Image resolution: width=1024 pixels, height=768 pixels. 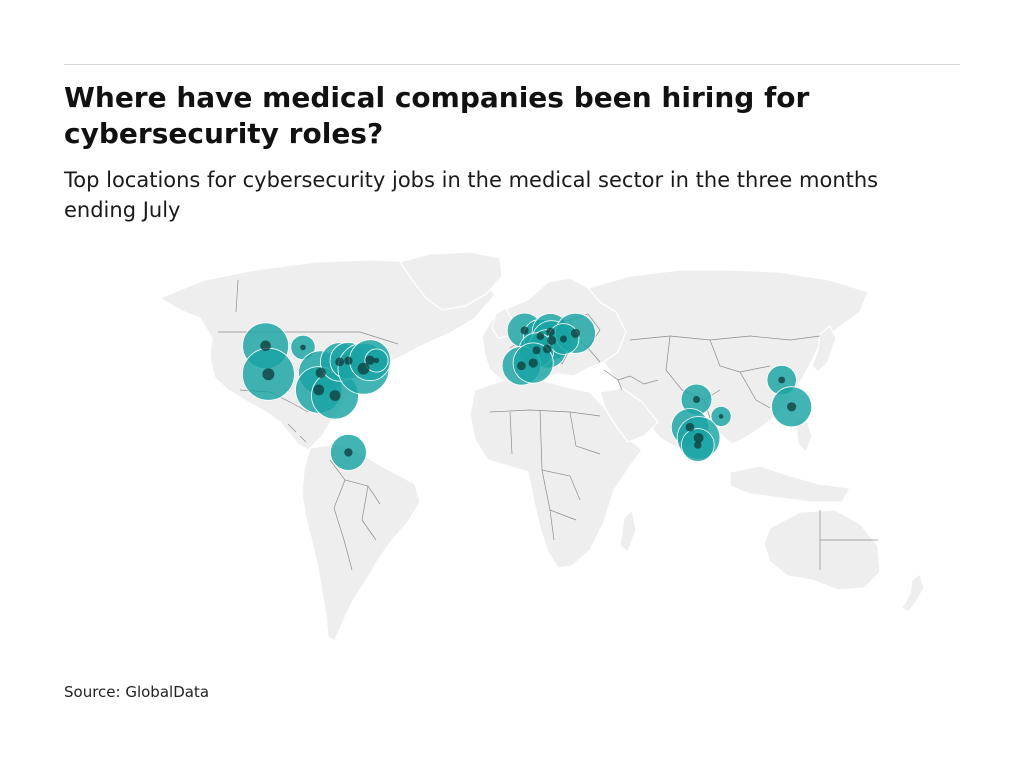 I want to click on location-center-india-east, so click(x=721, y=416).